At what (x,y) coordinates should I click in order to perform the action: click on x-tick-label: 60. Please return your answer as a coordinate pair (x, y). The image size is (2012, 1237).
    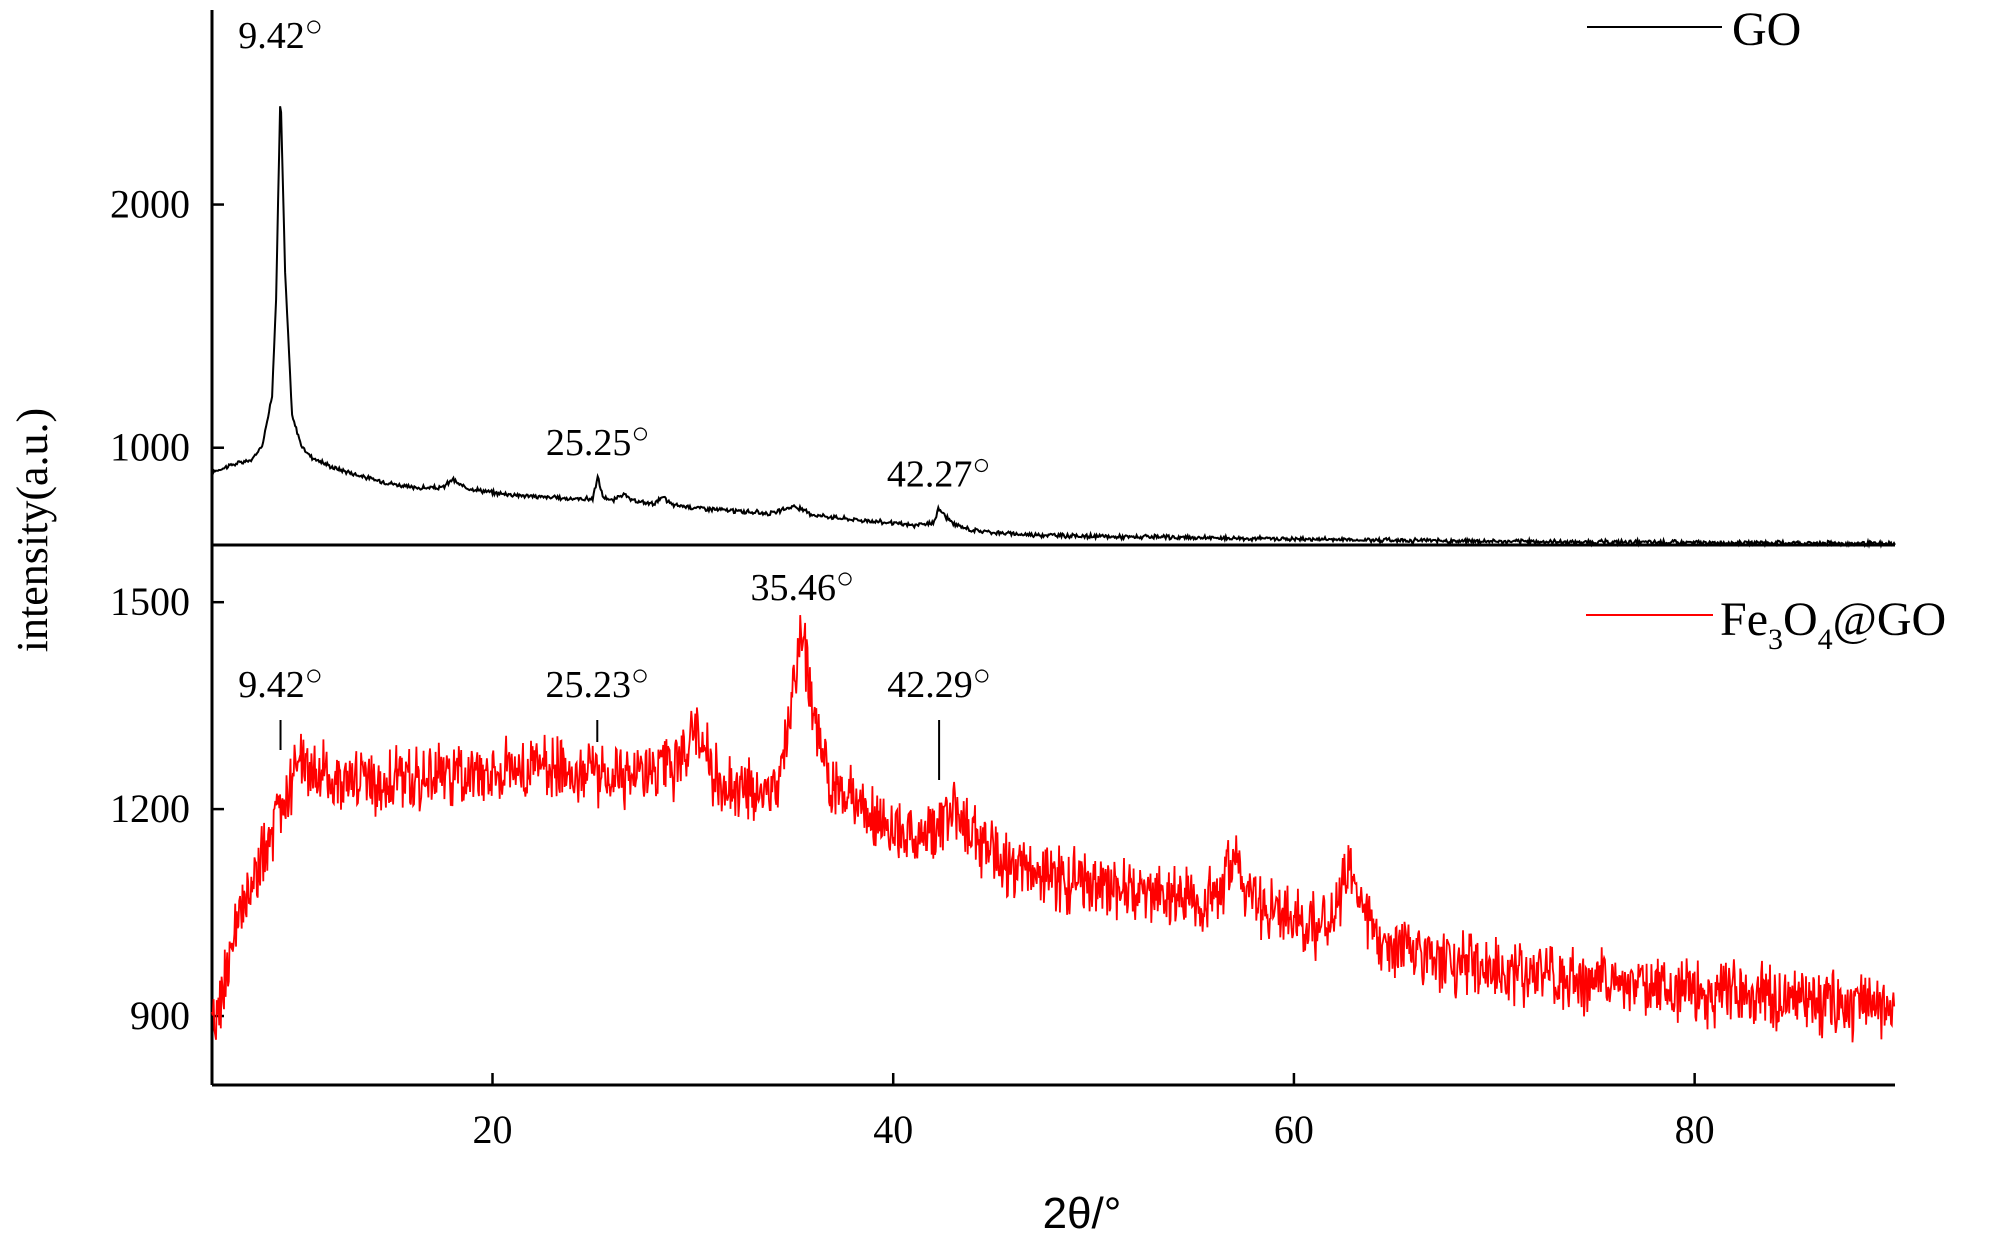
    Looking at the image, I should click on (1294, 1129).